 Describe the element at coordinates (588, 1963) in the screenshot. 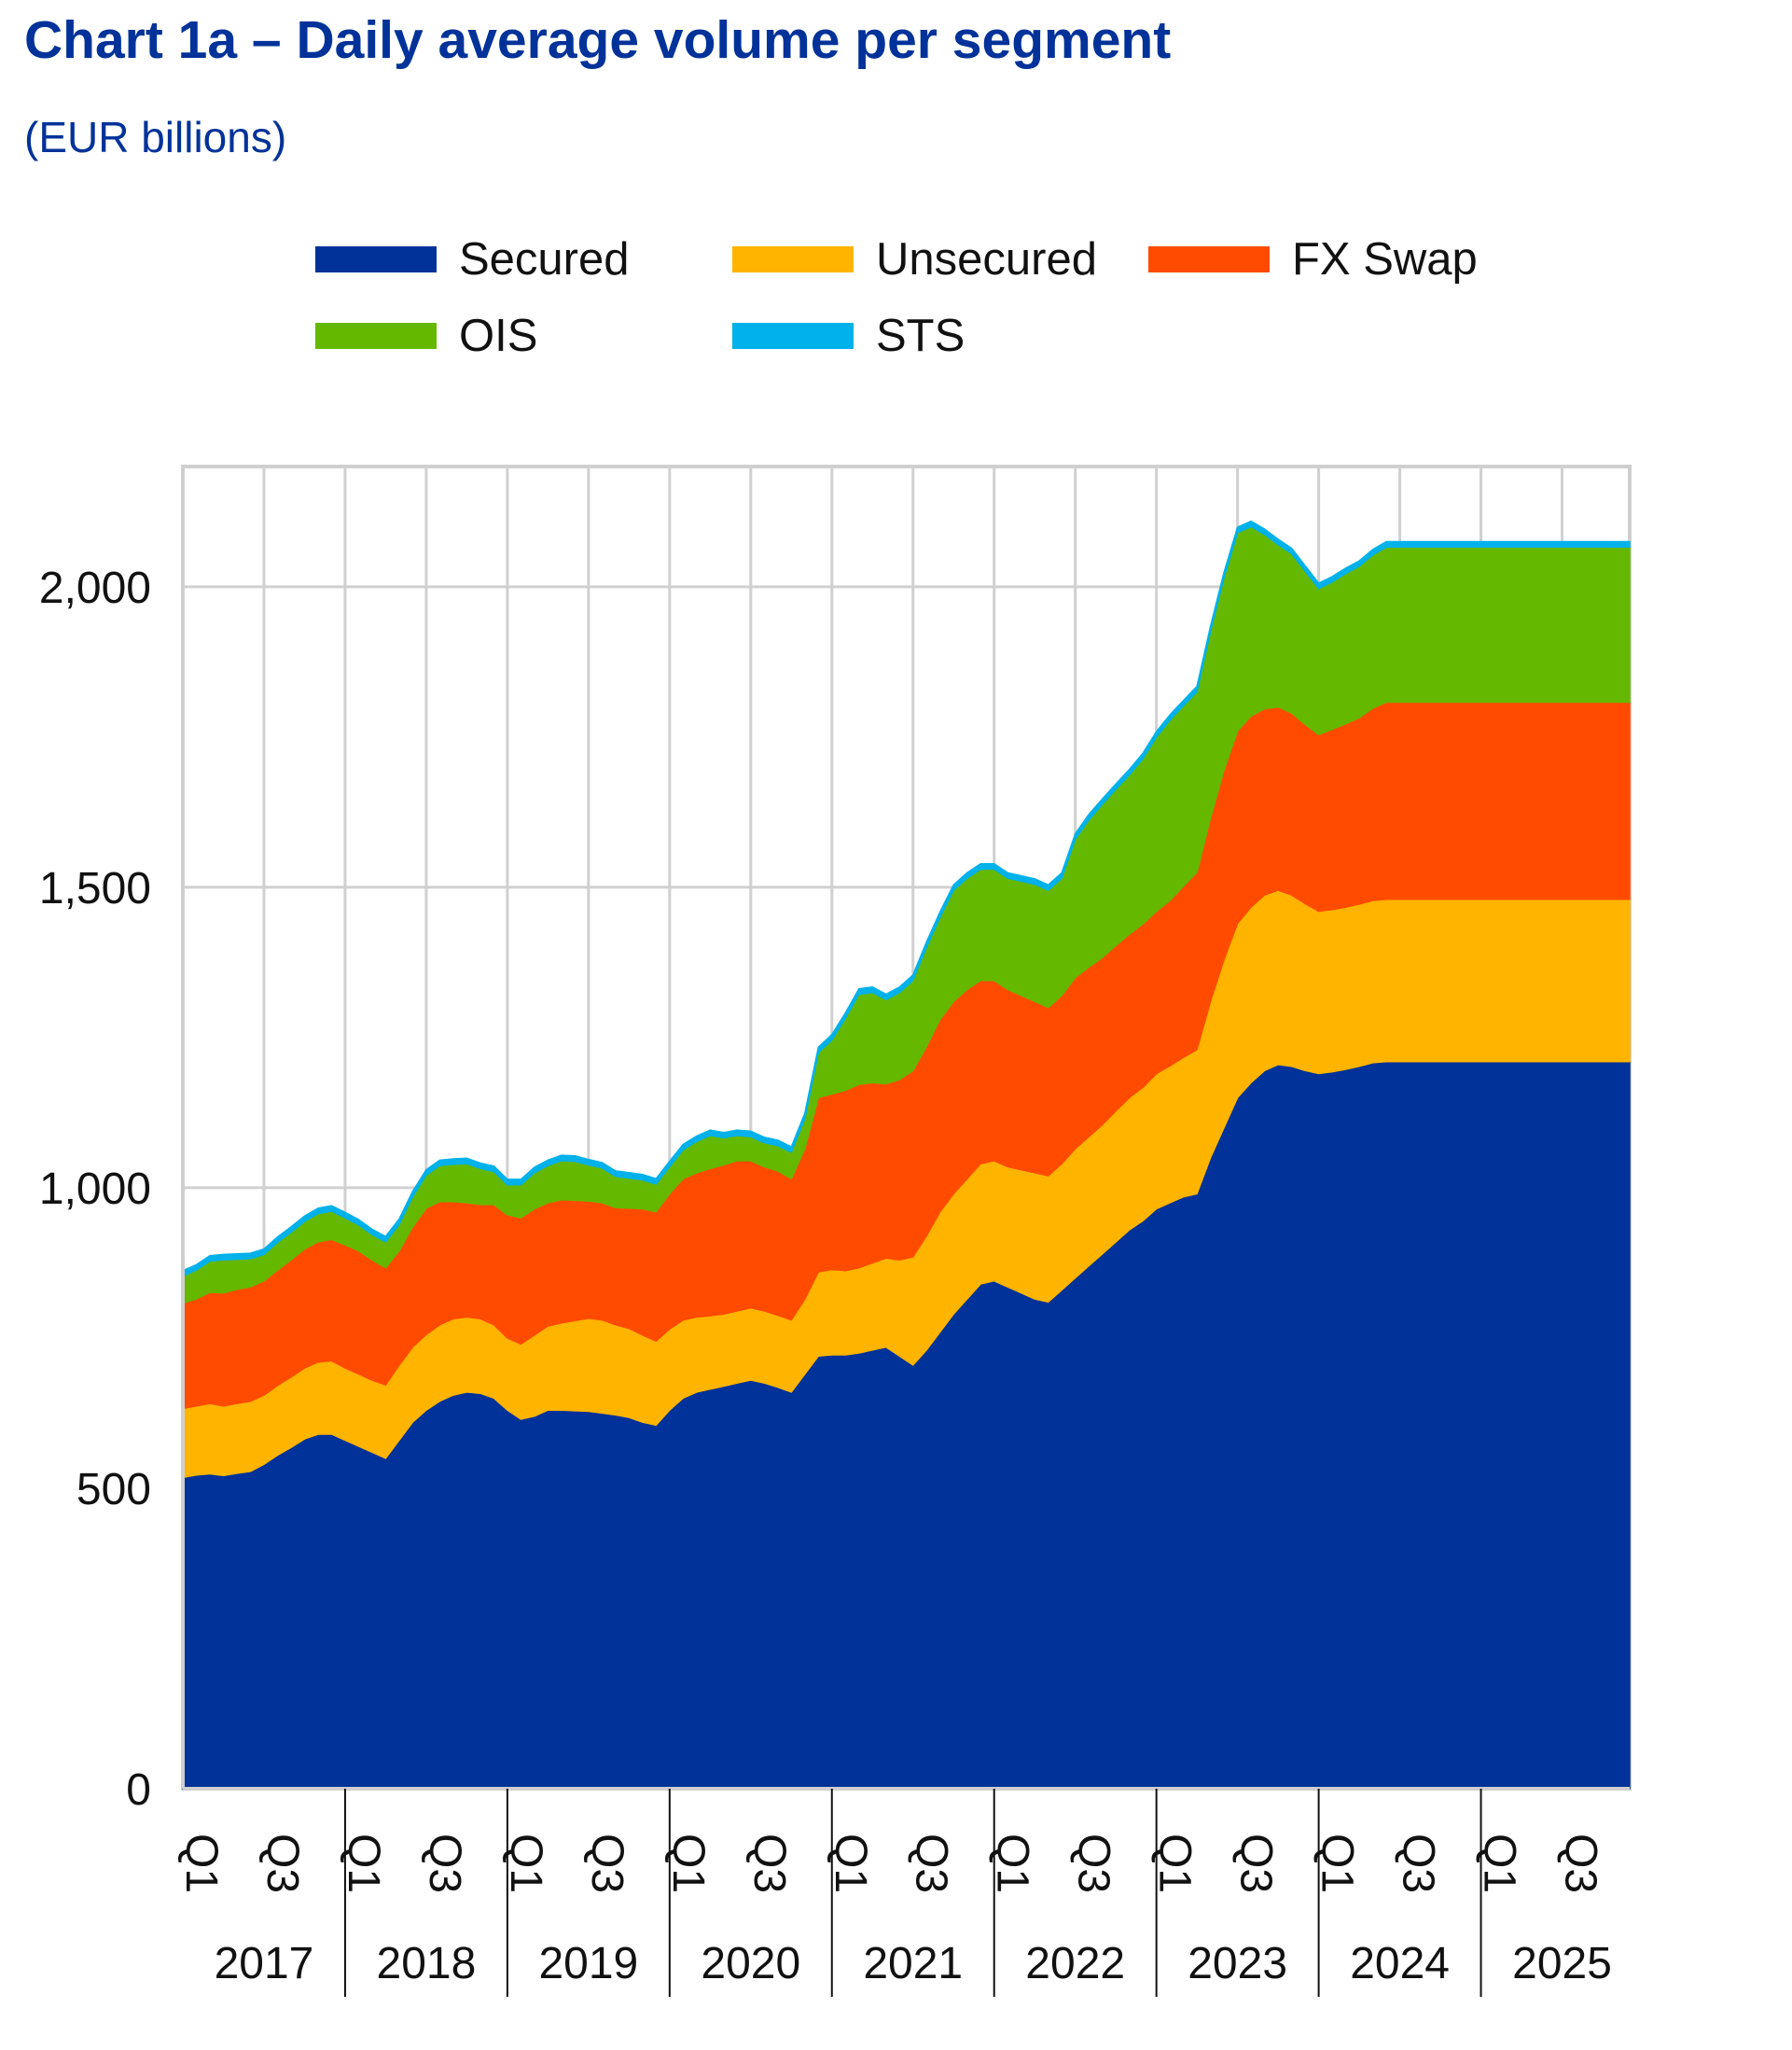

I see `x-year-label: 2019` at that location.